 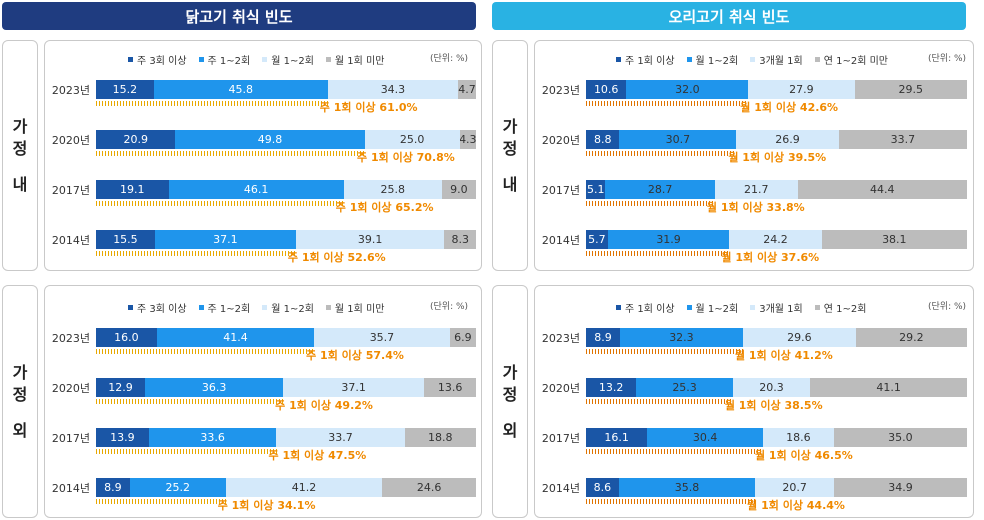 What do you see at coordinates (705, 437) in the screenshot?
I see `bar-segment: 30.4` at bounding box center [705, 437].